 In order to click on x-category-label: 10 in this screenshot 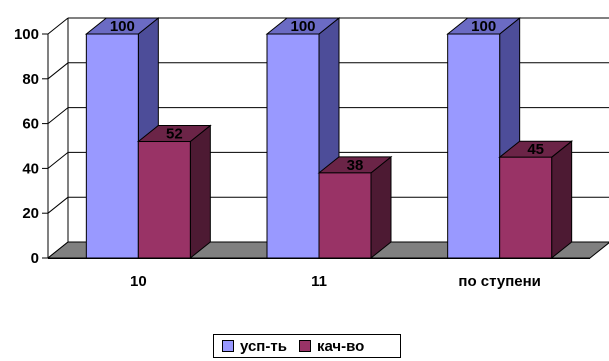, I will do `click(138, 281)`.